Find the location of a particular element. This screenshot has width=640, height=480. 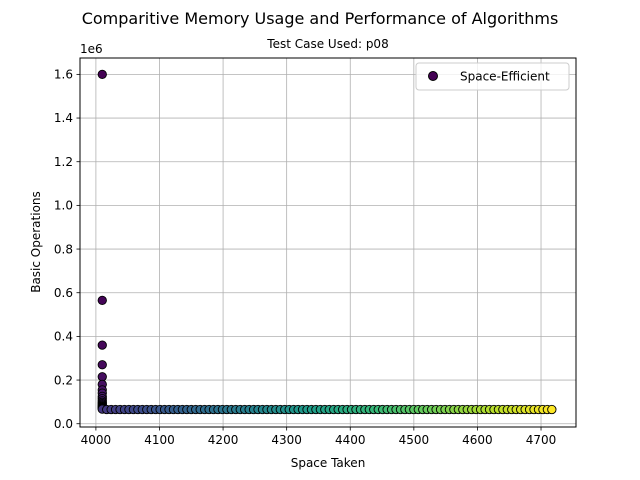

y-offset-label: 1e6 is located at coordinates (91, 49).